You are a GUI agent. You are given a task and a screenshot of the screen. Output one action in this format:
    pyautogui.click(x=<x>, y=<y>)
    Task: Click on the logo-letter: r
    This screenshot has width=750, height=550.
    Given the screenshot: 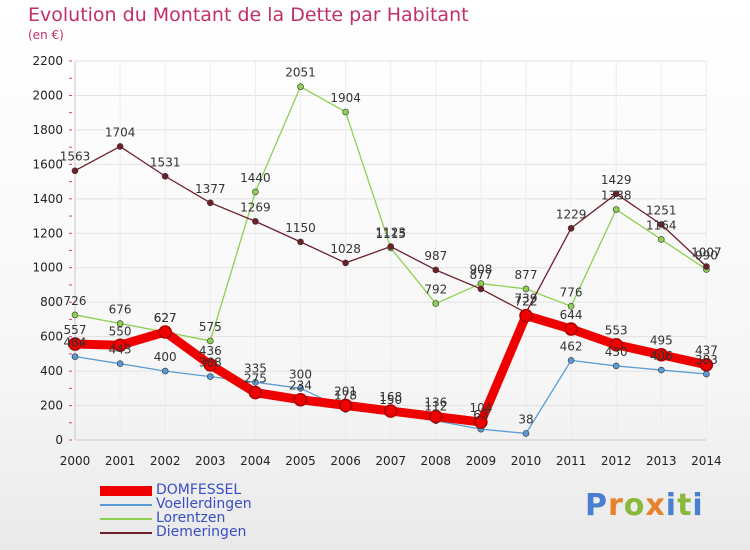 What is the action you would take?
    pyautogui.click(x=616, y=505)
    